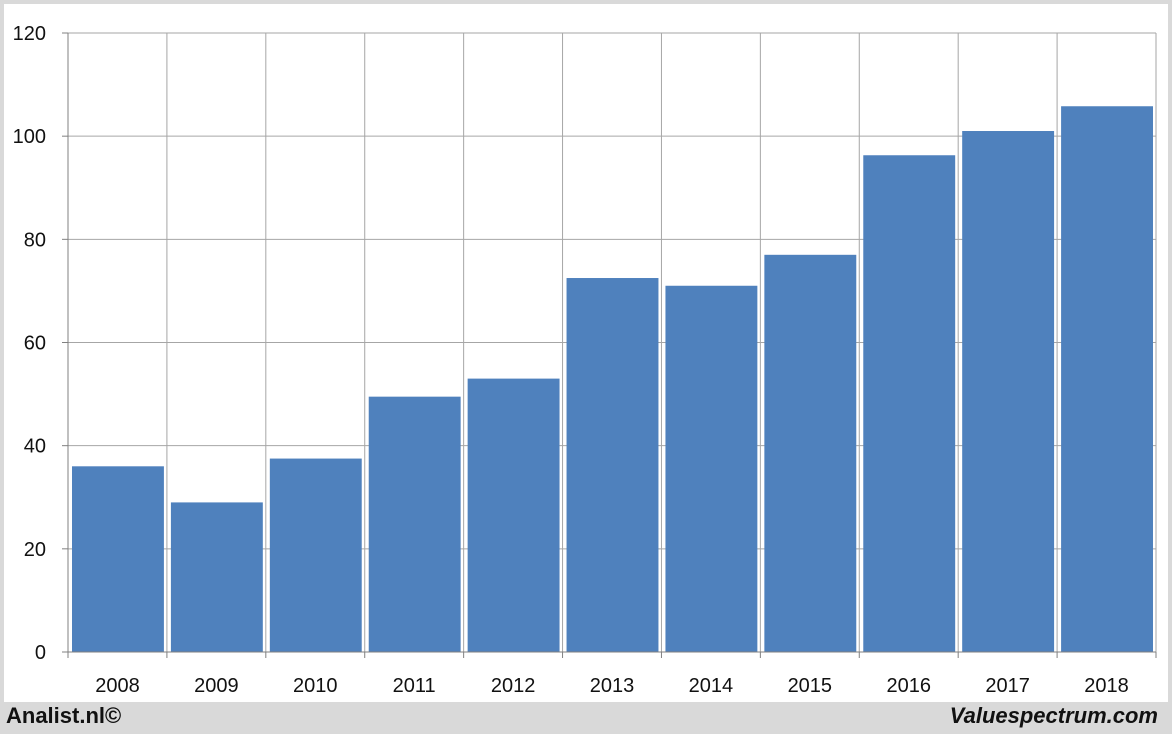  Describe the element at coordinates (612, 465) in the screenshot. I see `bar-2013` at that location.